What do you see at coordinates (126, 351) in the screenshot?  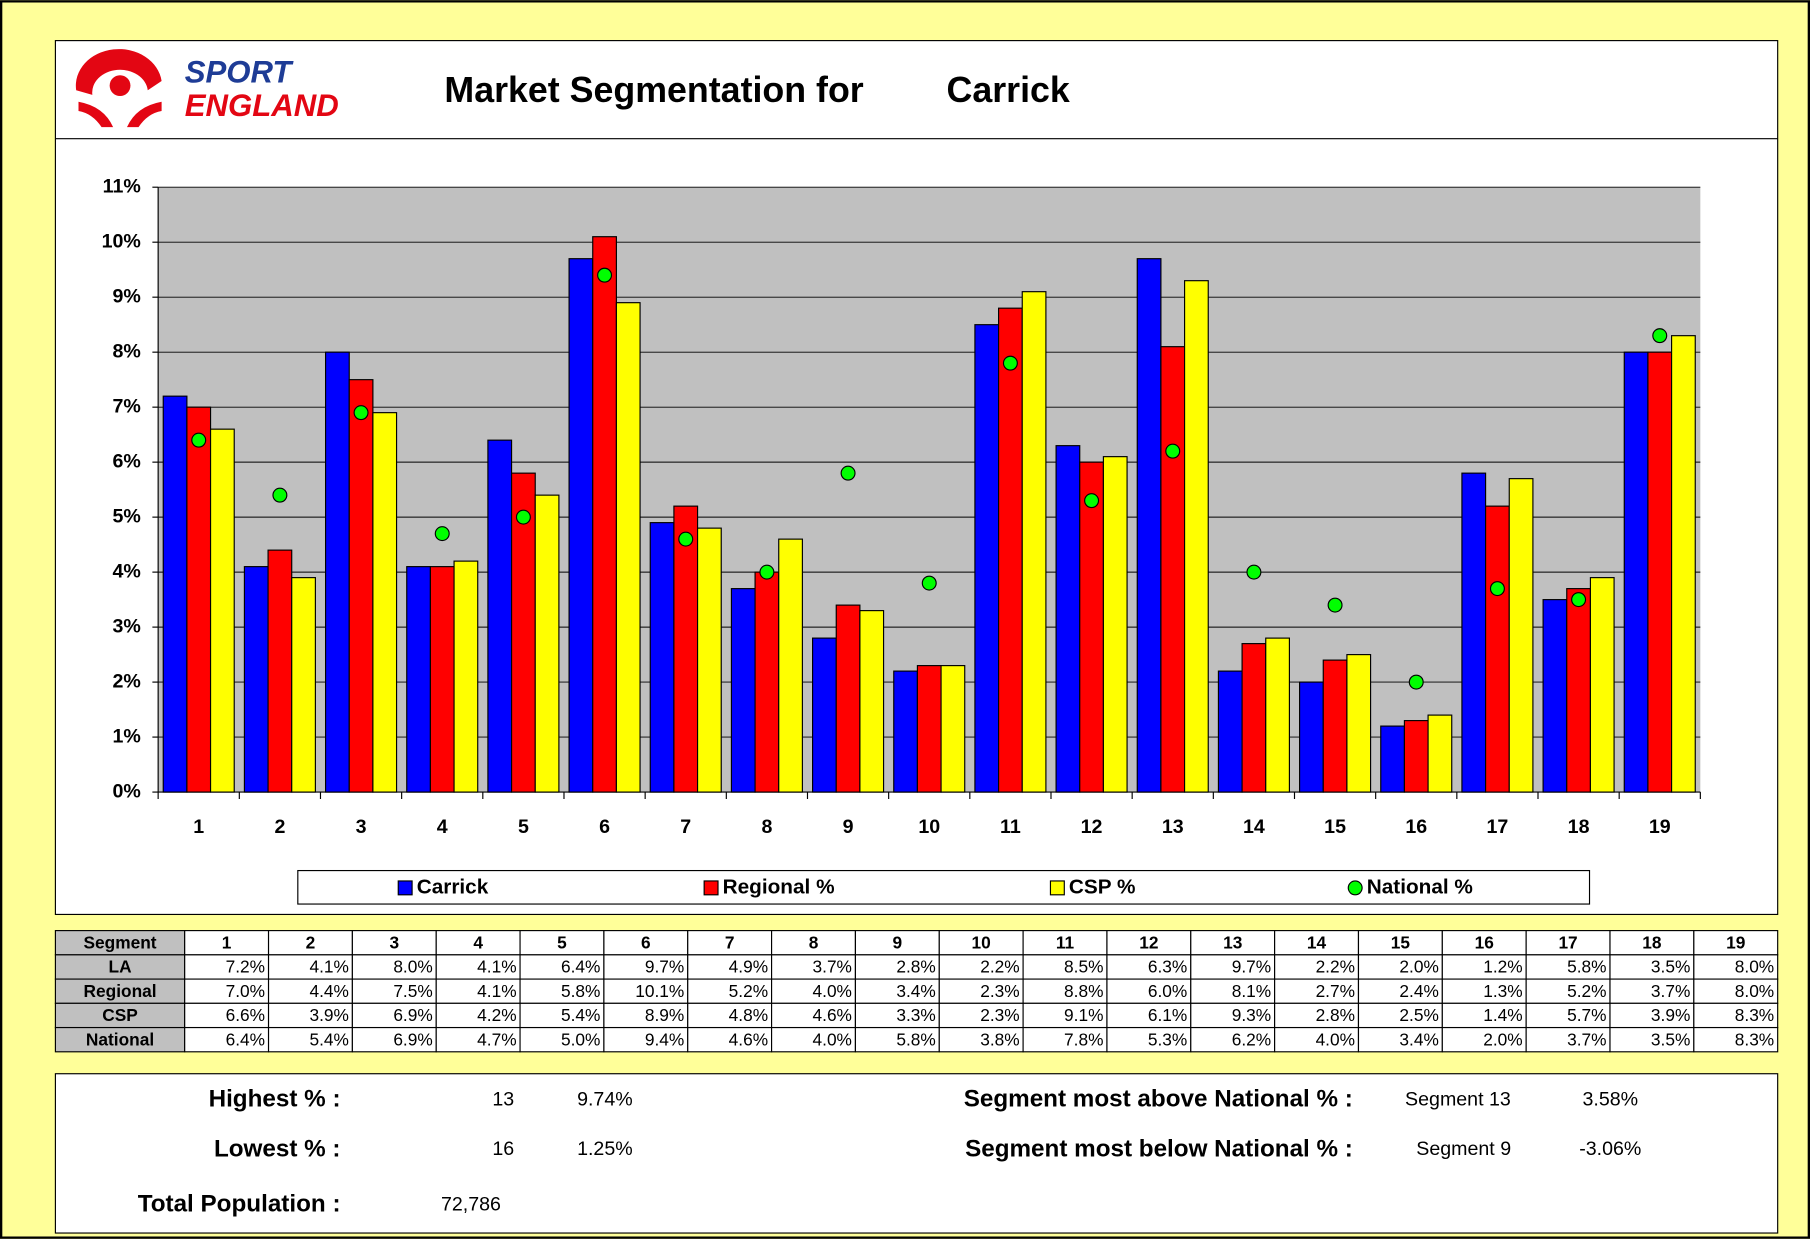 I see `y-tick-label: 8%` at bounding box center [126, 351].